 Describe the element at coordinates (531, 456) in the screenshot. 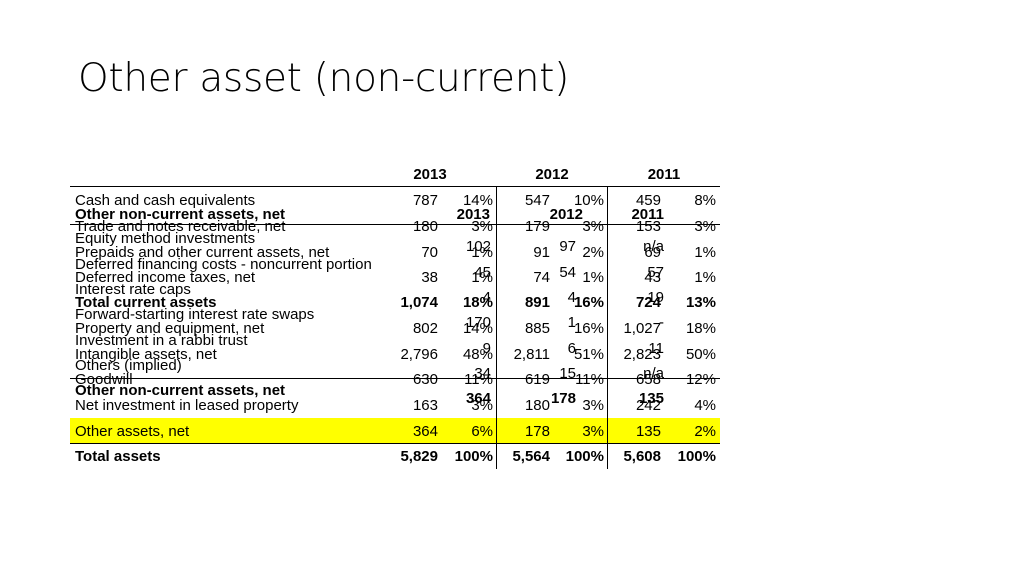

I see `cell-v2012: 5,564` at that location.